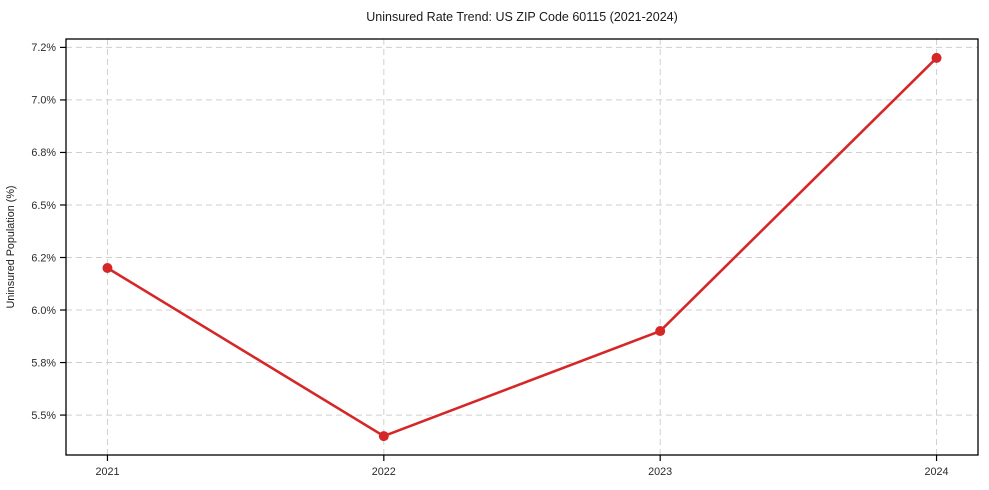  I want to click on x-tick-label: 2023, so click(660, 472).